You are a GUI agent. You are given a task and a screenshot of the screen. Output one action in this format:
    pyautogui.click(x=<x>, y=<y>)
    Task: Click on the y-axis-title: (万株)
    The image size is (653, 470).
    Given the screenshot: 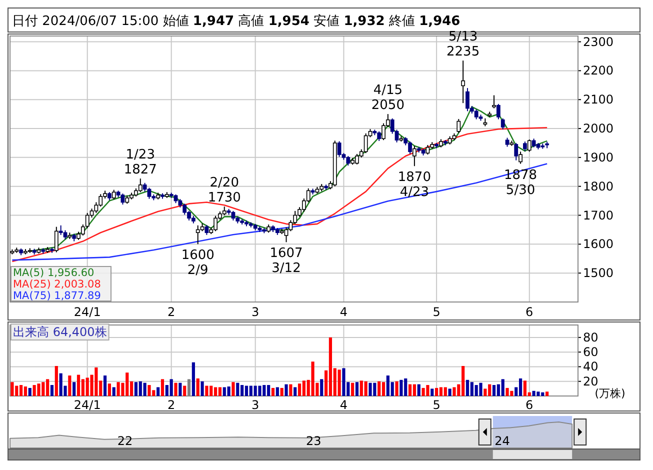 What is the action you would take?
    pyautogui.click(x=610, y=393)
    